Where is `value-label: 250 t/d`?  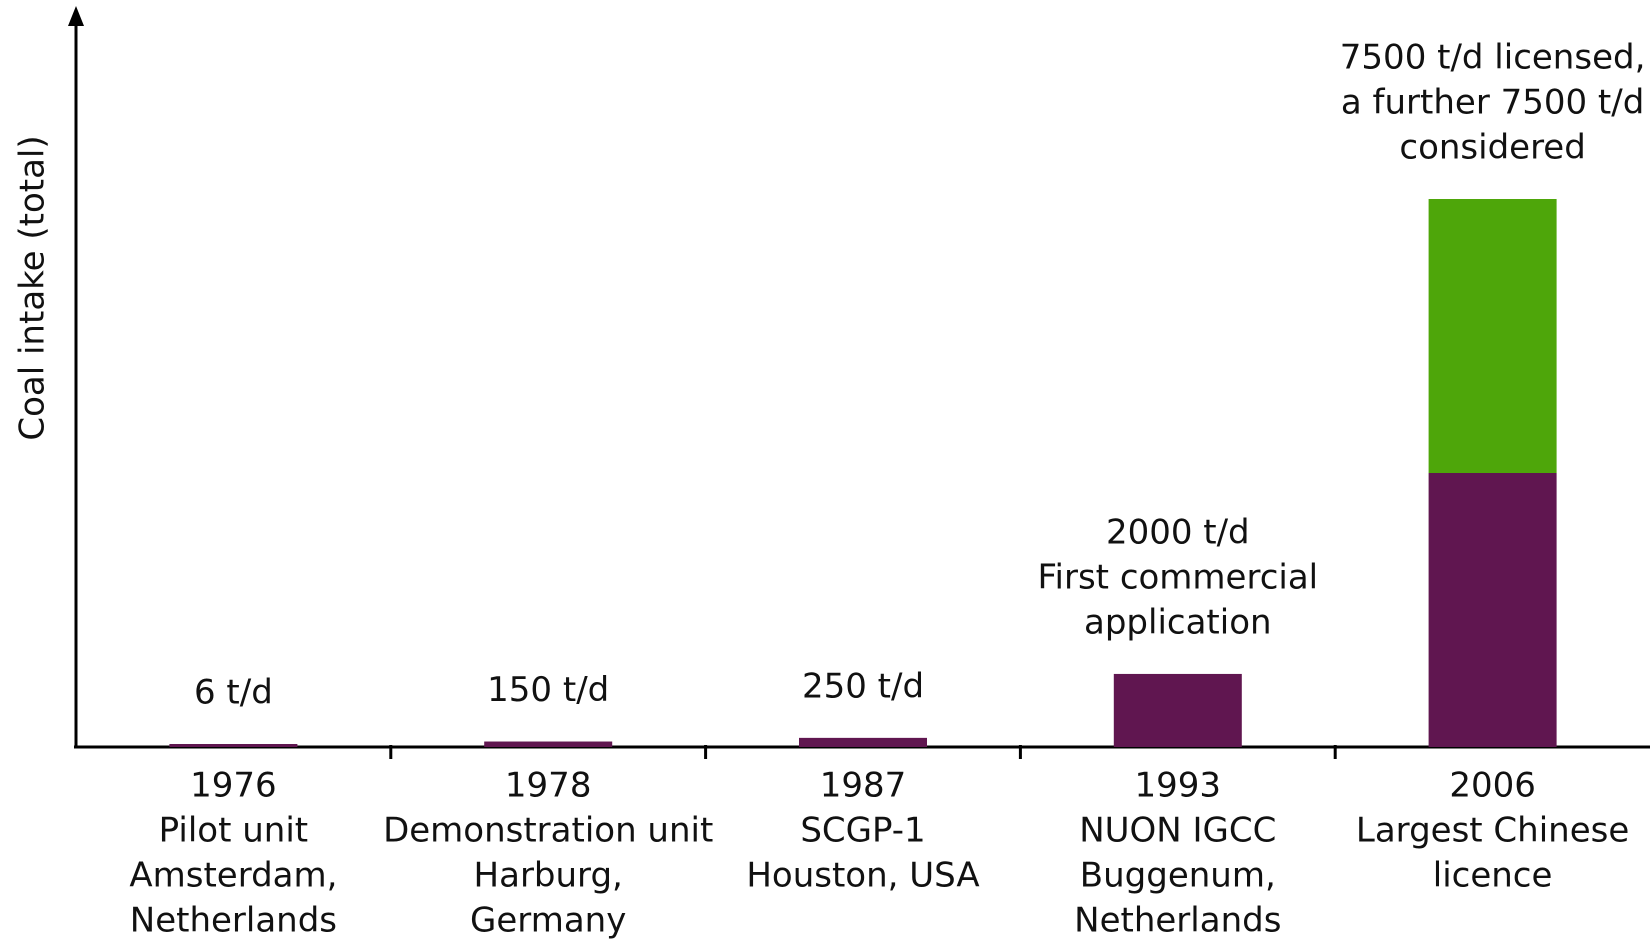 value-label: 250 t/d is located at coordinates (863, 686).